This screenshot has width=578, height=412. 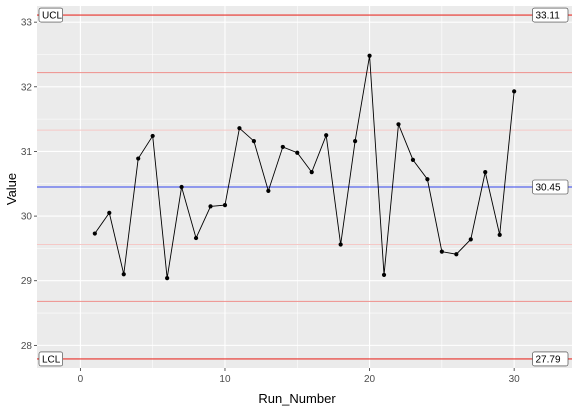 I want to click on y-tick-label: 32, so click(x=27, y=87).